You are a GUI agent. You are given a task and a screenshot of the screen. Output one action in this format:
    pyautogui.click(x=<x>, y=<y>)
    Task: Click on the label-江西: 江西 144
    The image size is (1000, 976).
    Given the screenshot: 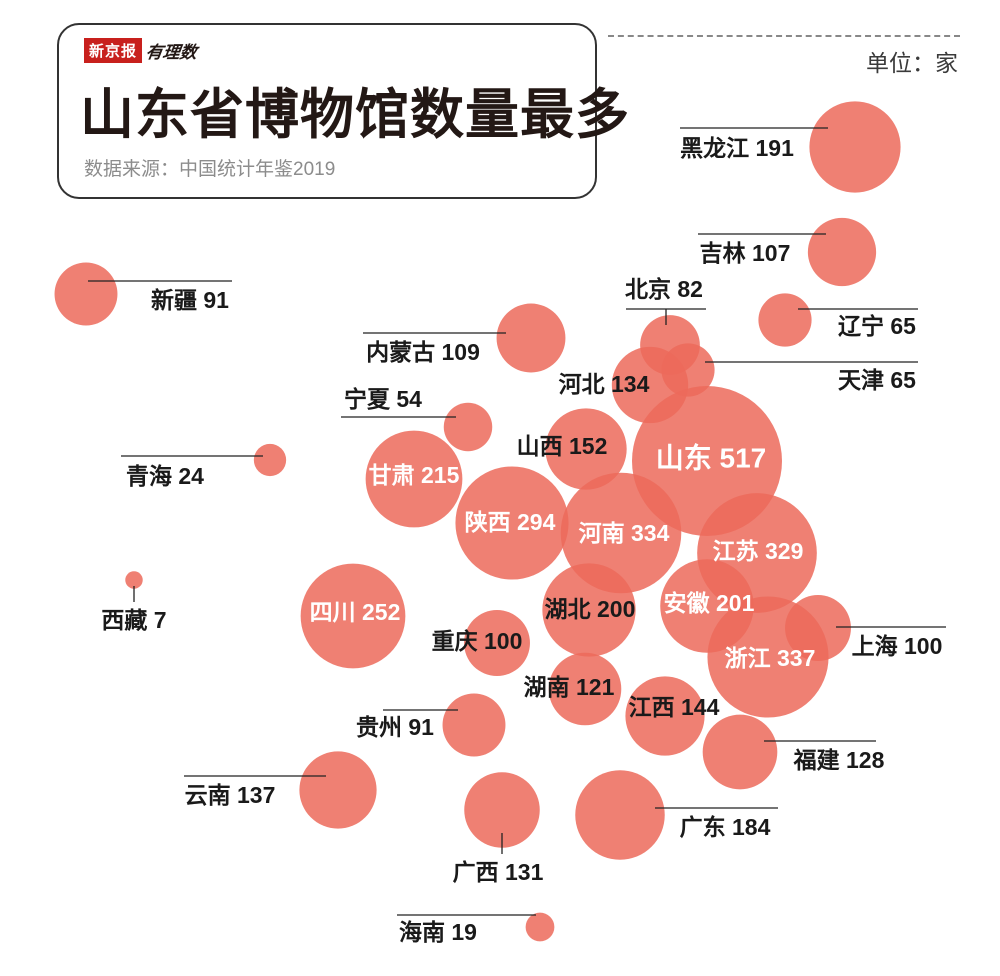 What is the action you would take?
    pyautogui.click(x=674, y=707)
    